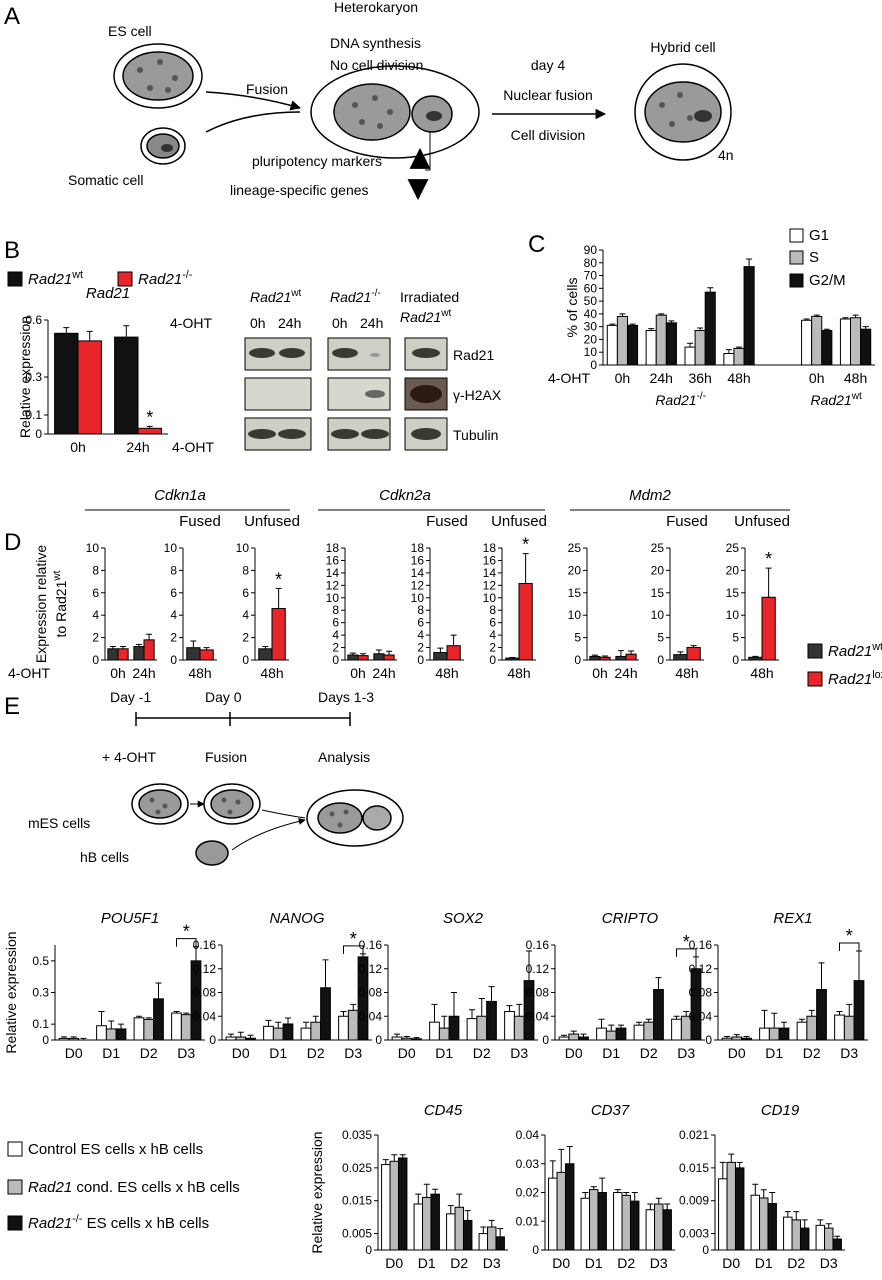 Image resolution: width=882 pixels, height=1280 pixels. Describe the element at coordinates (376, 7) in the screenshot. I see `diagram-label: Heterokaryon` at that location.